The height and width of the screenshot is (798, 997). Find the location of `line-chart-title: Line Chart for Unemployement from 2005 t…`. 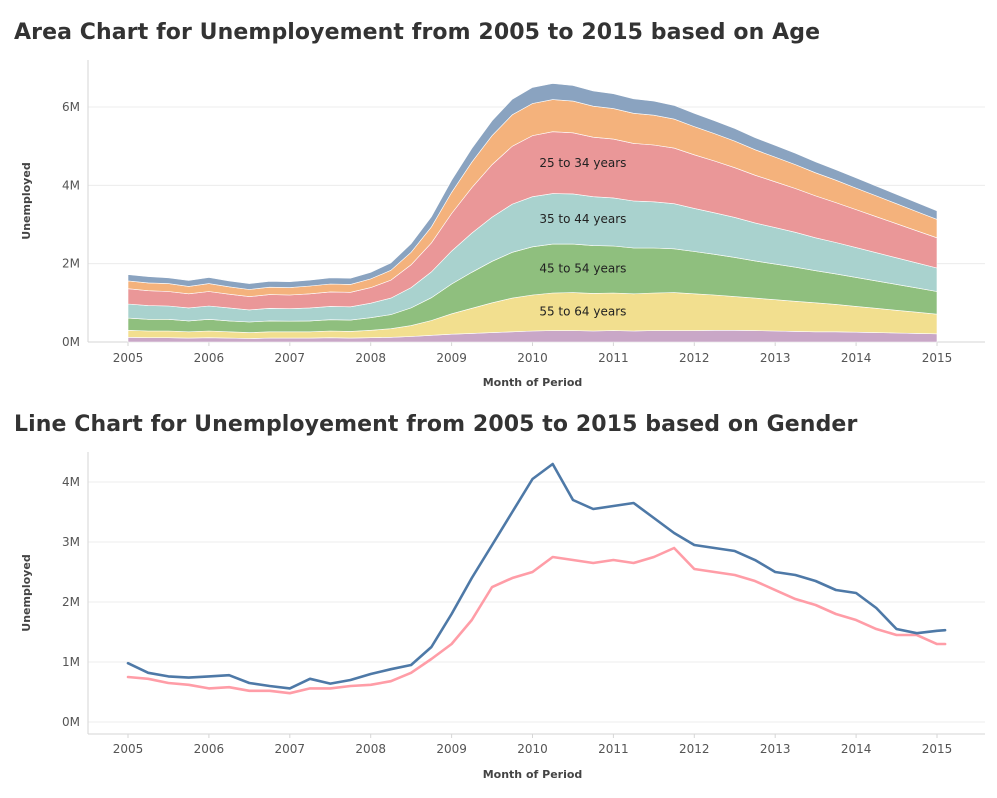

line-chart-title: Line Chart for Unemployement from 2005 t… is located at coordinates (436, 424).